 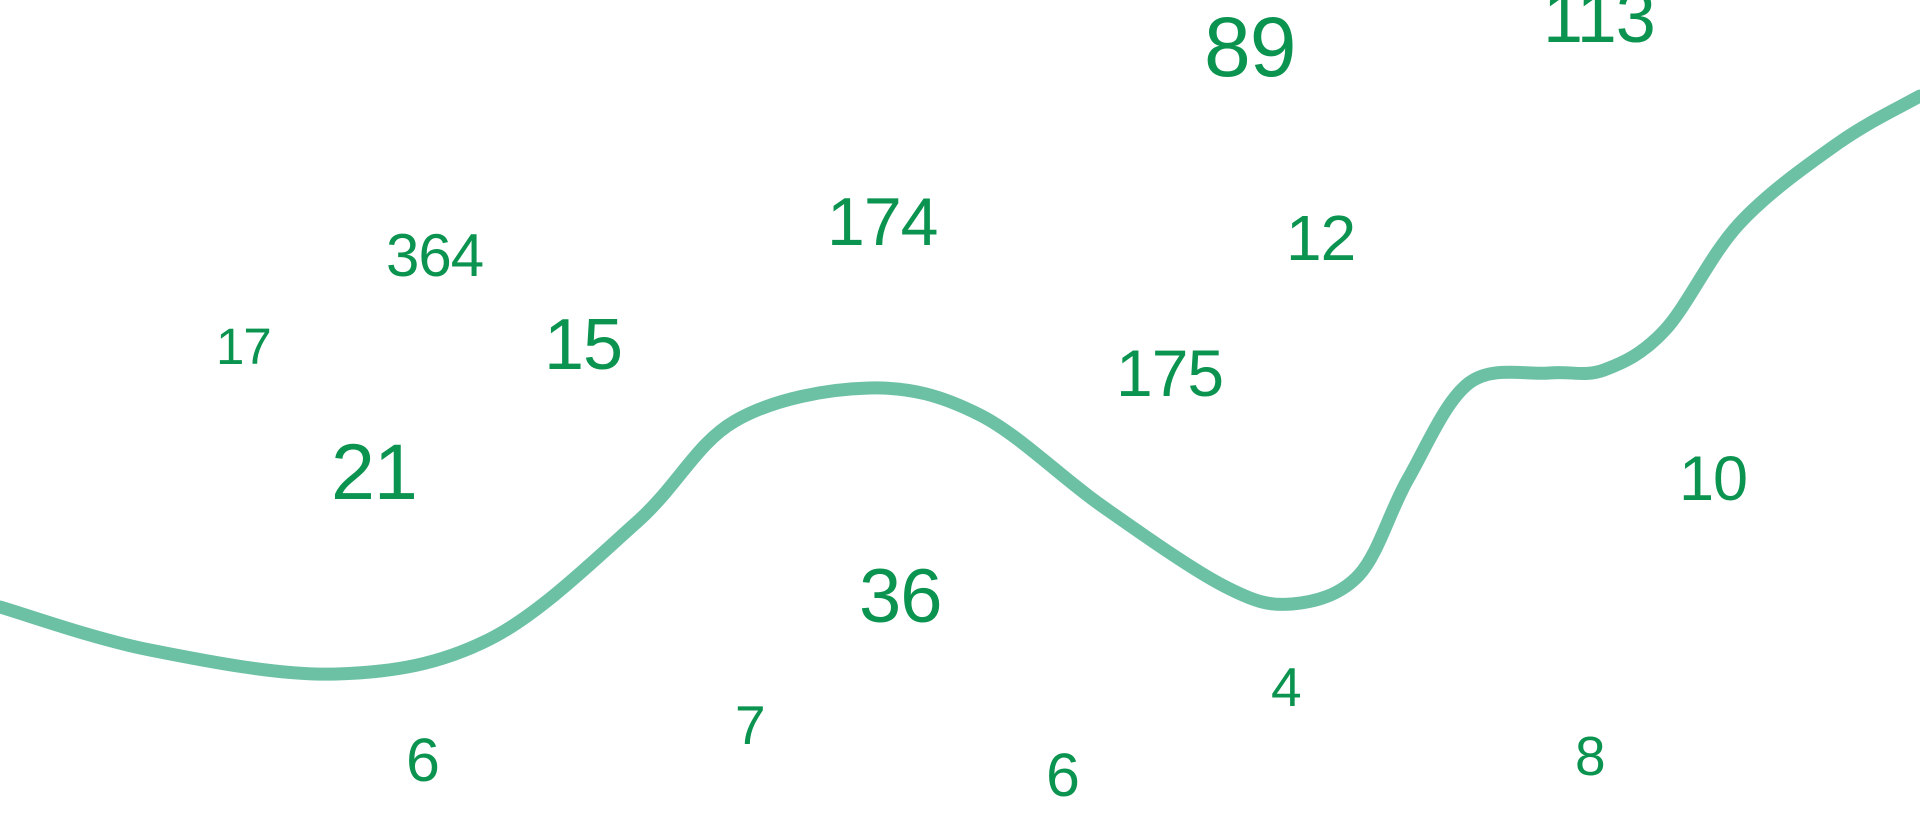 What do you see at coordinates (1599, 29) in the screenshot?
I see `number-label: 113` at bounding box center [1599, 29].